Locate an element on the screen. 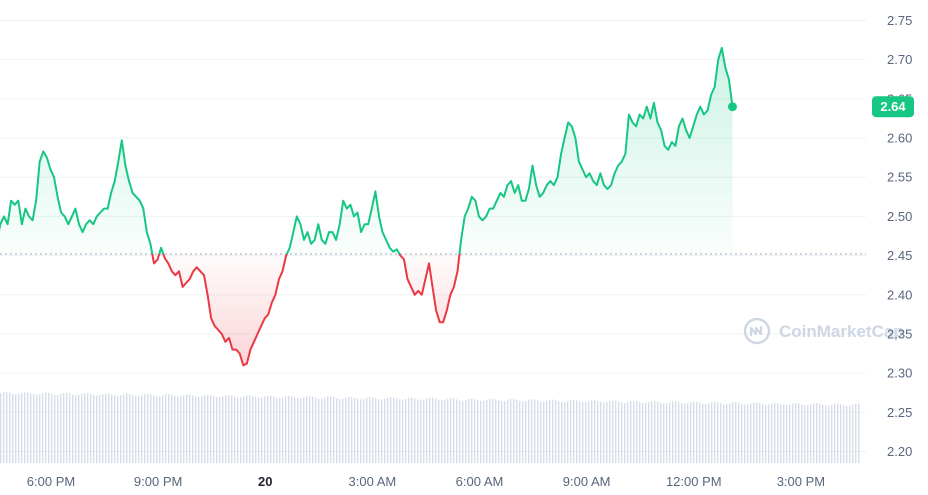 The width and height of the screenshot is (928, 495). current-price-dot is located at coordinates (732, 107).